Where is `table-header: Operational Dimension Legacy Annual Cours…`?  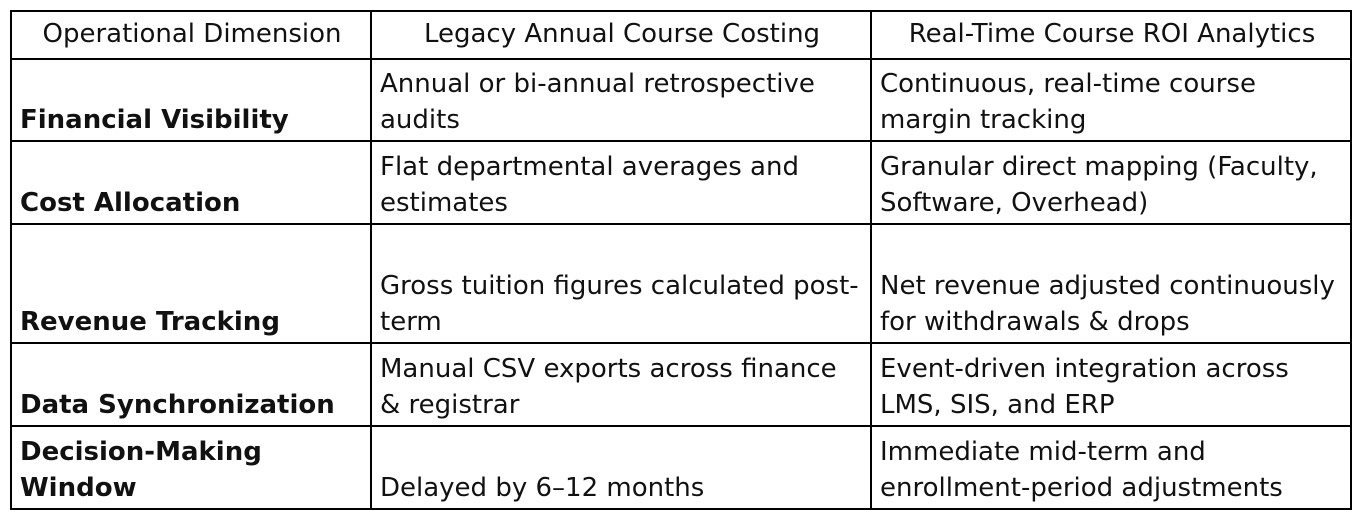
table-header: Operational Dimension Legacy Annual Cours… is located at coordinates (681, 35).